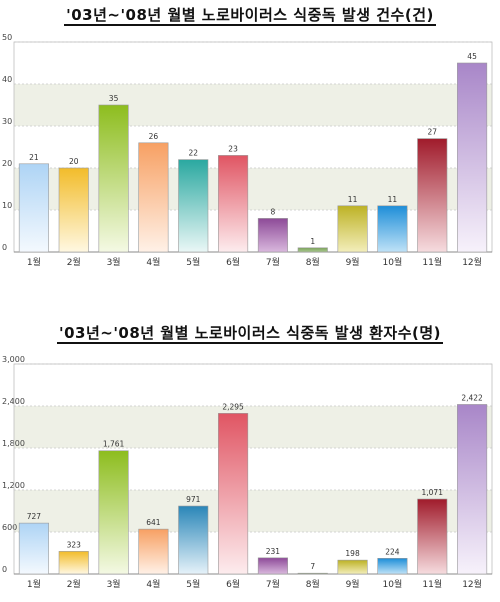 The width and height of the screenshot is (500, 602). I want to click on data-label: 7, so click(312, 566).